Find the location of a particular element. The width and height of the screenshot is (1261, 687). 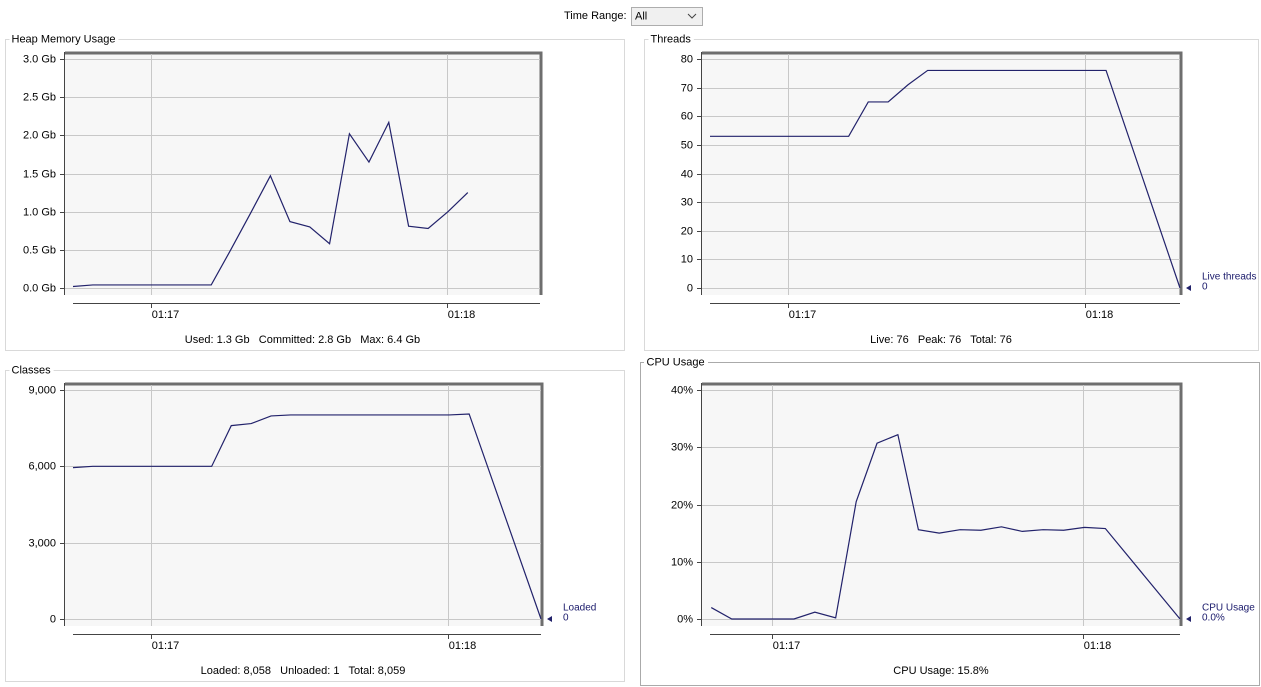

y-tick-label: 2.0 Gb is located at coordinates (39, 135).